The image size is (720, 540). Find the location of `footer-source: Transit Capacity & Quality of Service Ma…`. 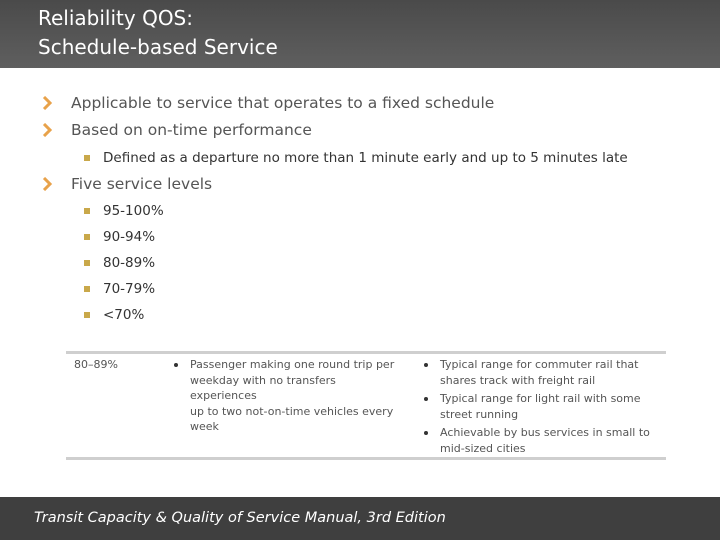

footer-source: Transit Capacity & Quality of Service Ma… is located at coordinates (240, 518).